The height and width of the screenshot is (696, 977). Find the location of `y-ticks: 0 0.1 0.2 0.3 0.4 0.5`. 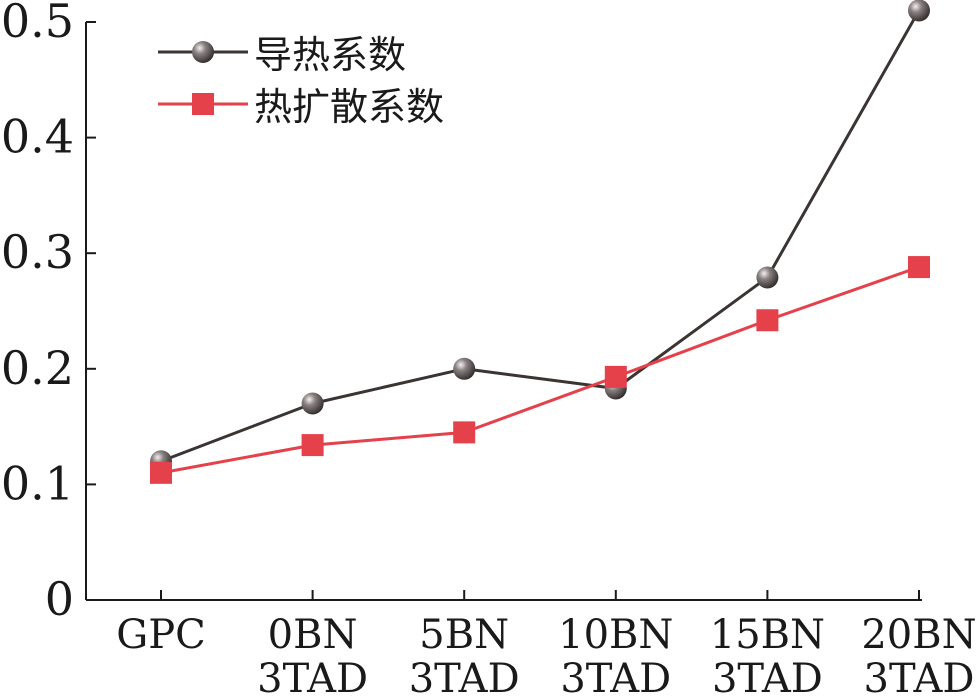

y-ticks: 0 0.1 0.2 0.3 0.4 0.5 is located at coordinates (48, 313).